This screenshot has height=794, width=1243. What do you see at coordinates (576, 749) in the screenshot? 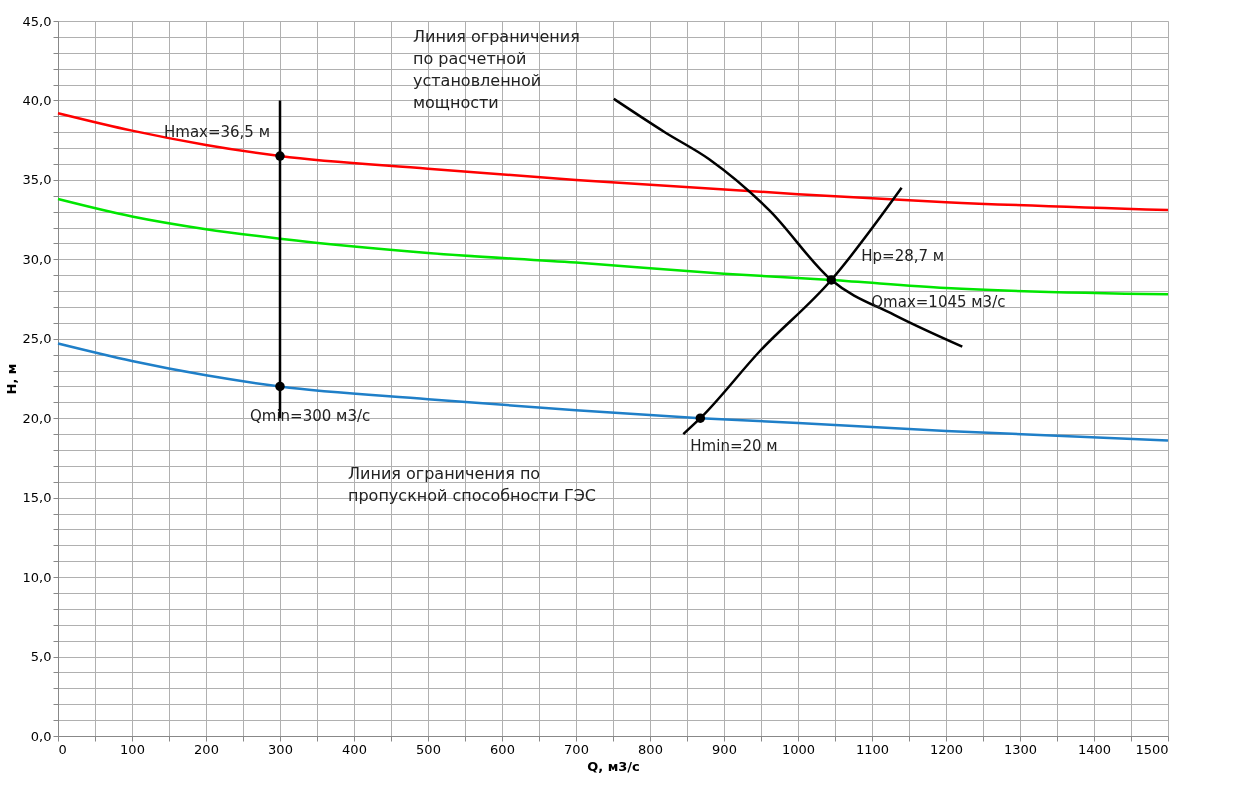
I see `x-tick-label: 700` at bounding box center [576, 749].